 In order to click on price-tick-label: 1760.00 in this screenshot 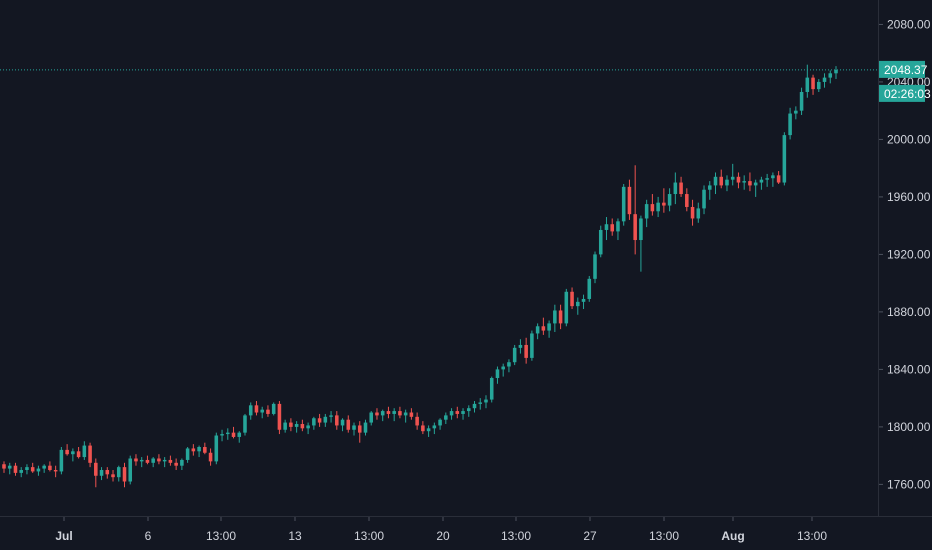, I will do `click(909, 484)`.